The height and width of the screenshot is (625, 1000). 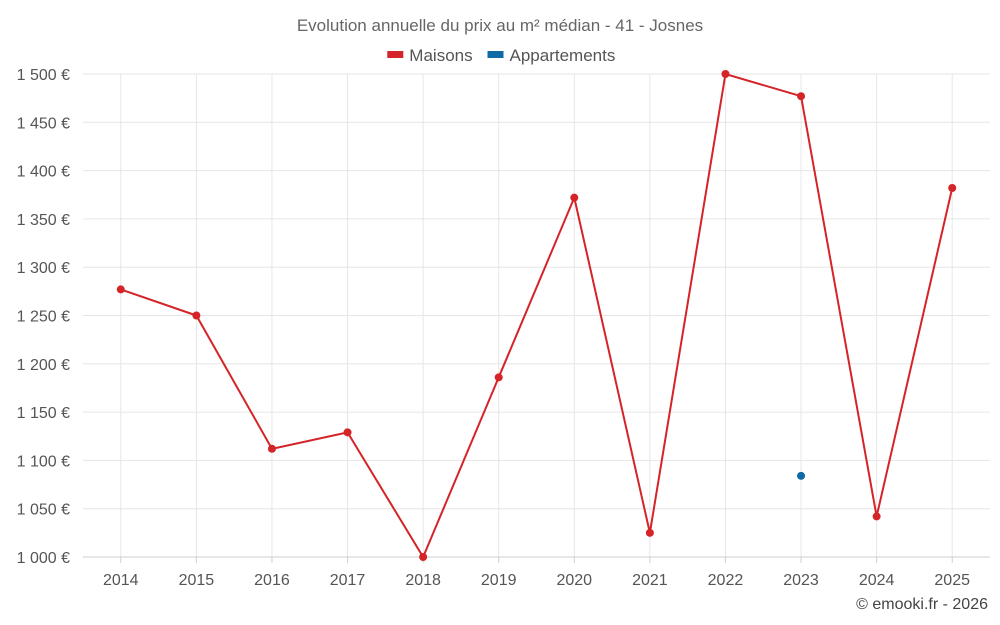 I want to click on data-point-appartements, so click(x=801, y=475).